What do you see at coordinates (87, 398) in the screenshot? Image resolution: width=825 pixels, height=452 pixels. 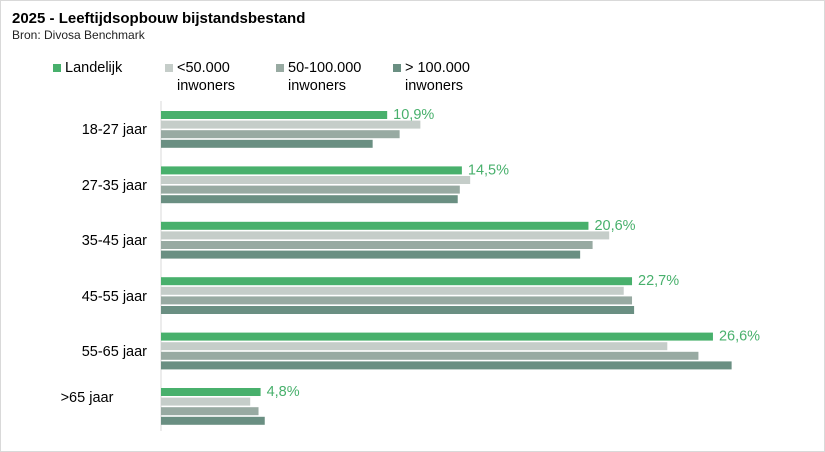 I see `category-label: >65 jaar` at bounding box center [87, 398].